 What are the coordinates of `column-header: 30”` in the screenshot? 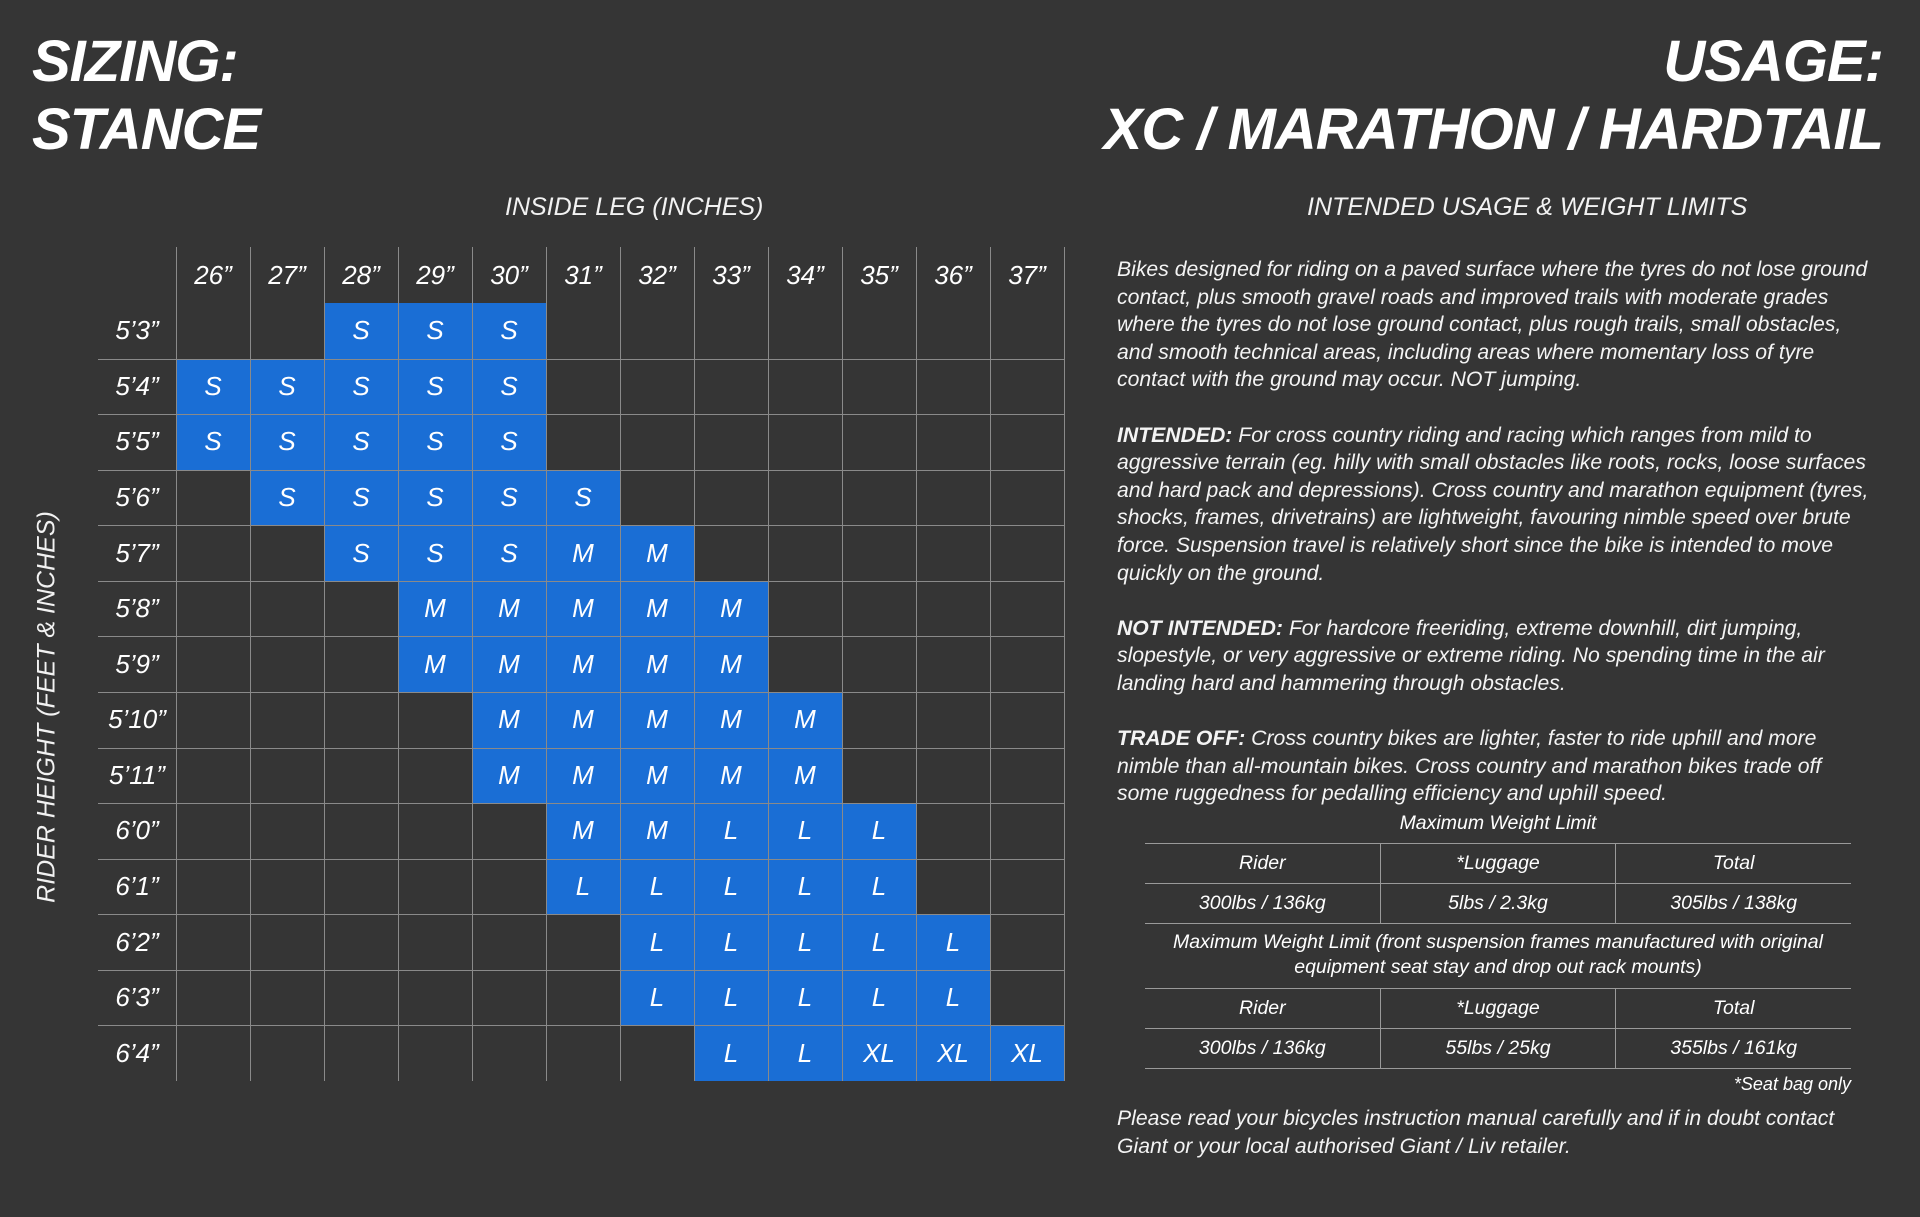 It's located at (509, 274).